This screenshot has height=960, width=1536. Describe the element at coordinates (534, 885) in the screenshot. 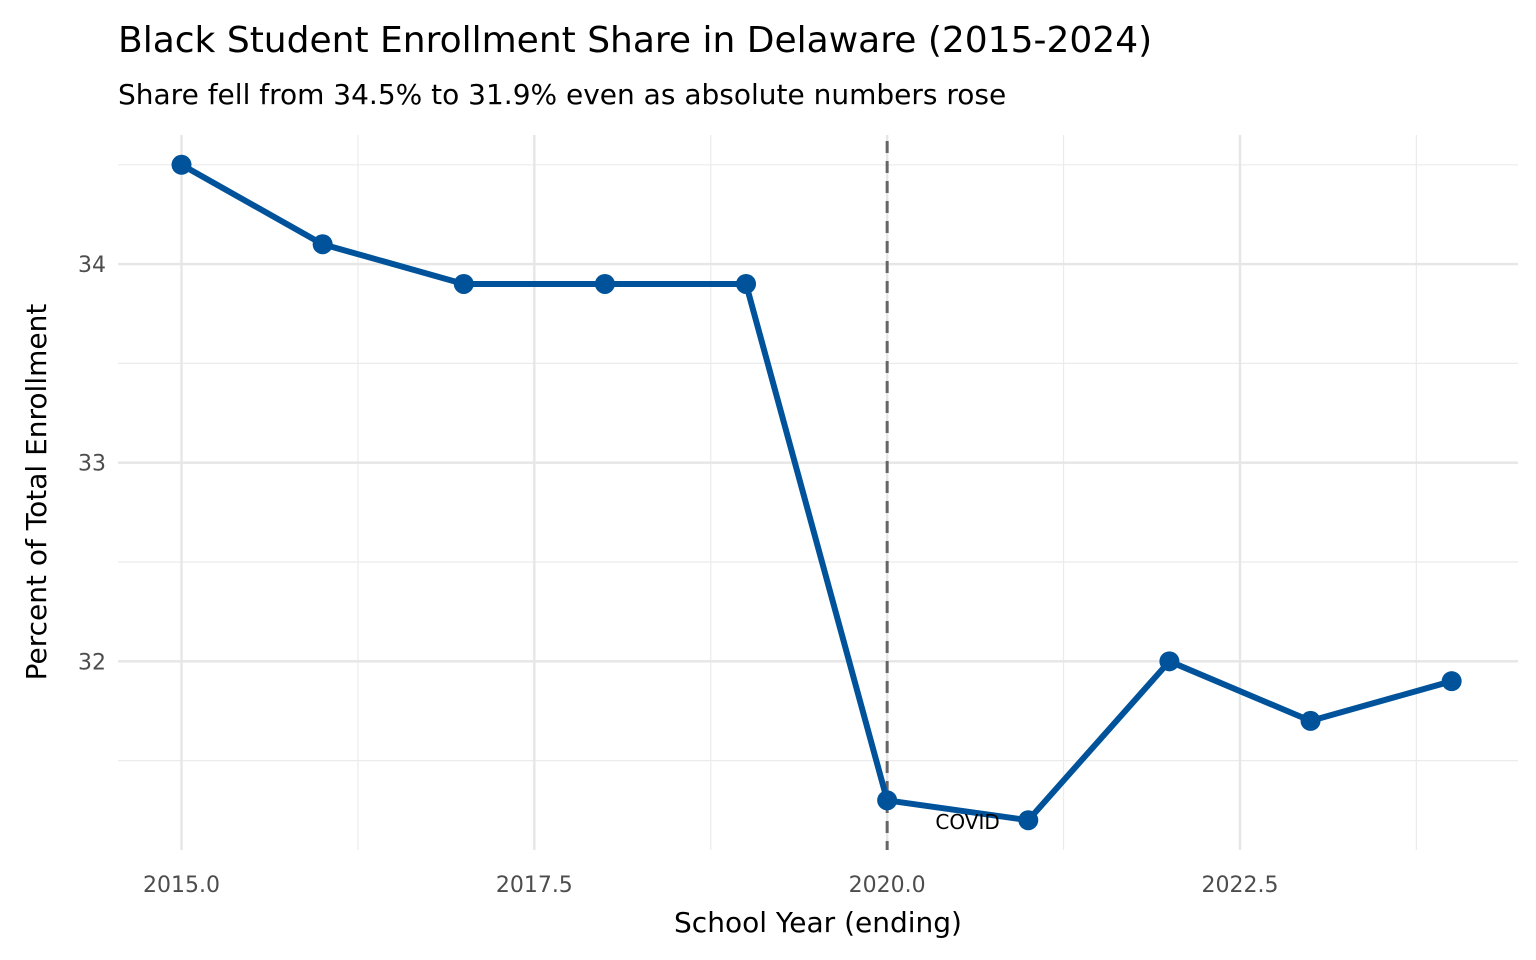

I see `x-tick-label: 2017.5` at that location.